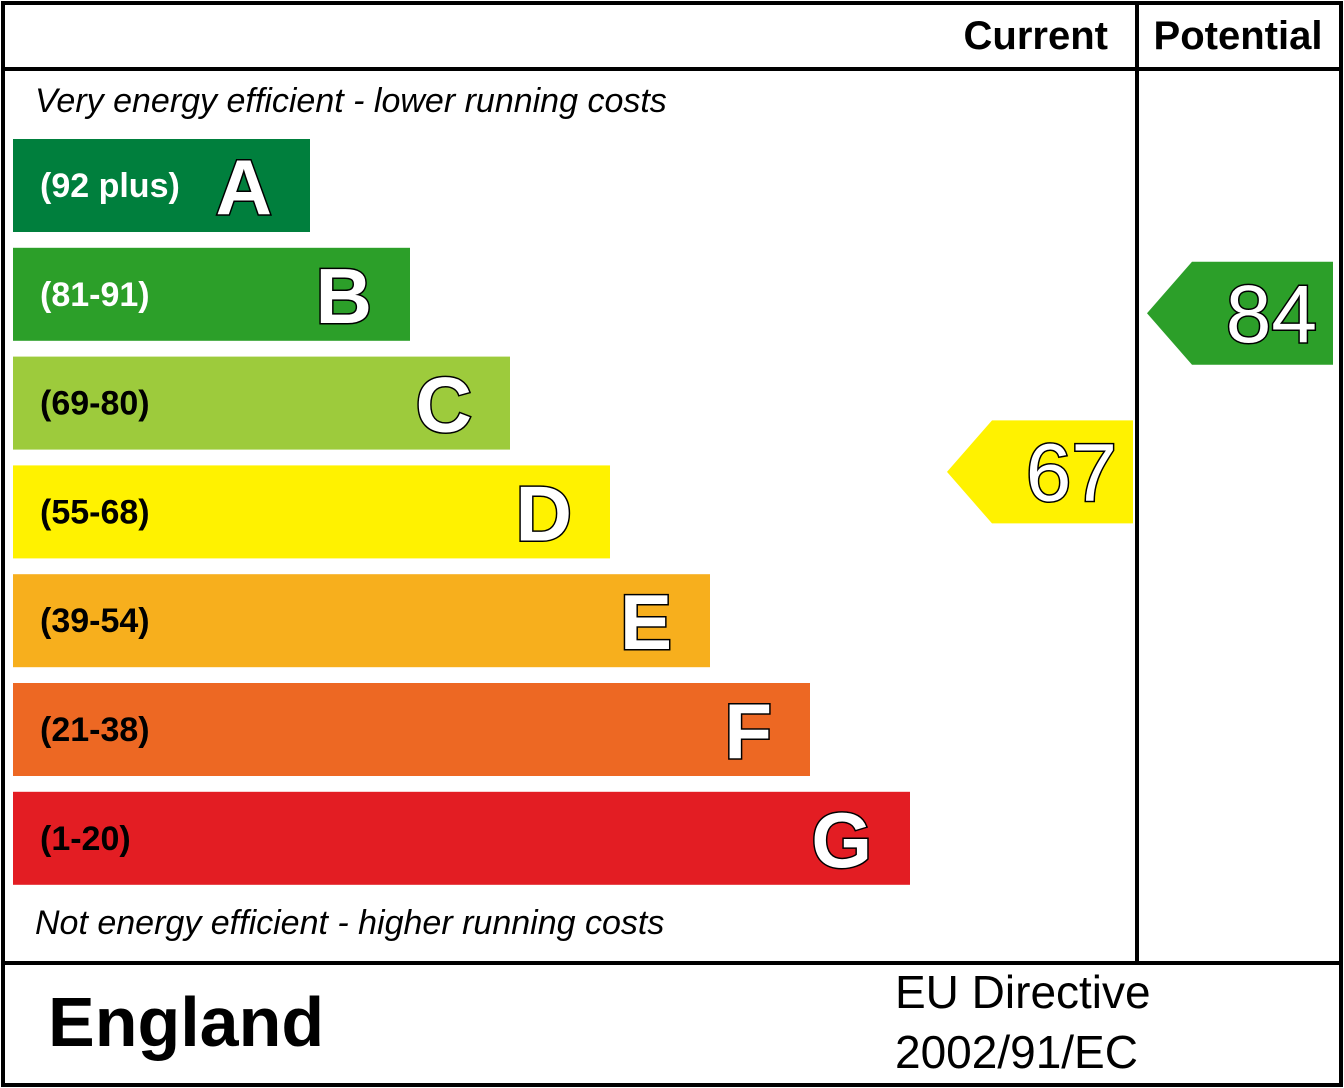 The height and width of the screenshot is (1088, 1344). Describe the element at coordinates (110, 186) in the screenshot. I see `band-range: (92 plus)` at that location.